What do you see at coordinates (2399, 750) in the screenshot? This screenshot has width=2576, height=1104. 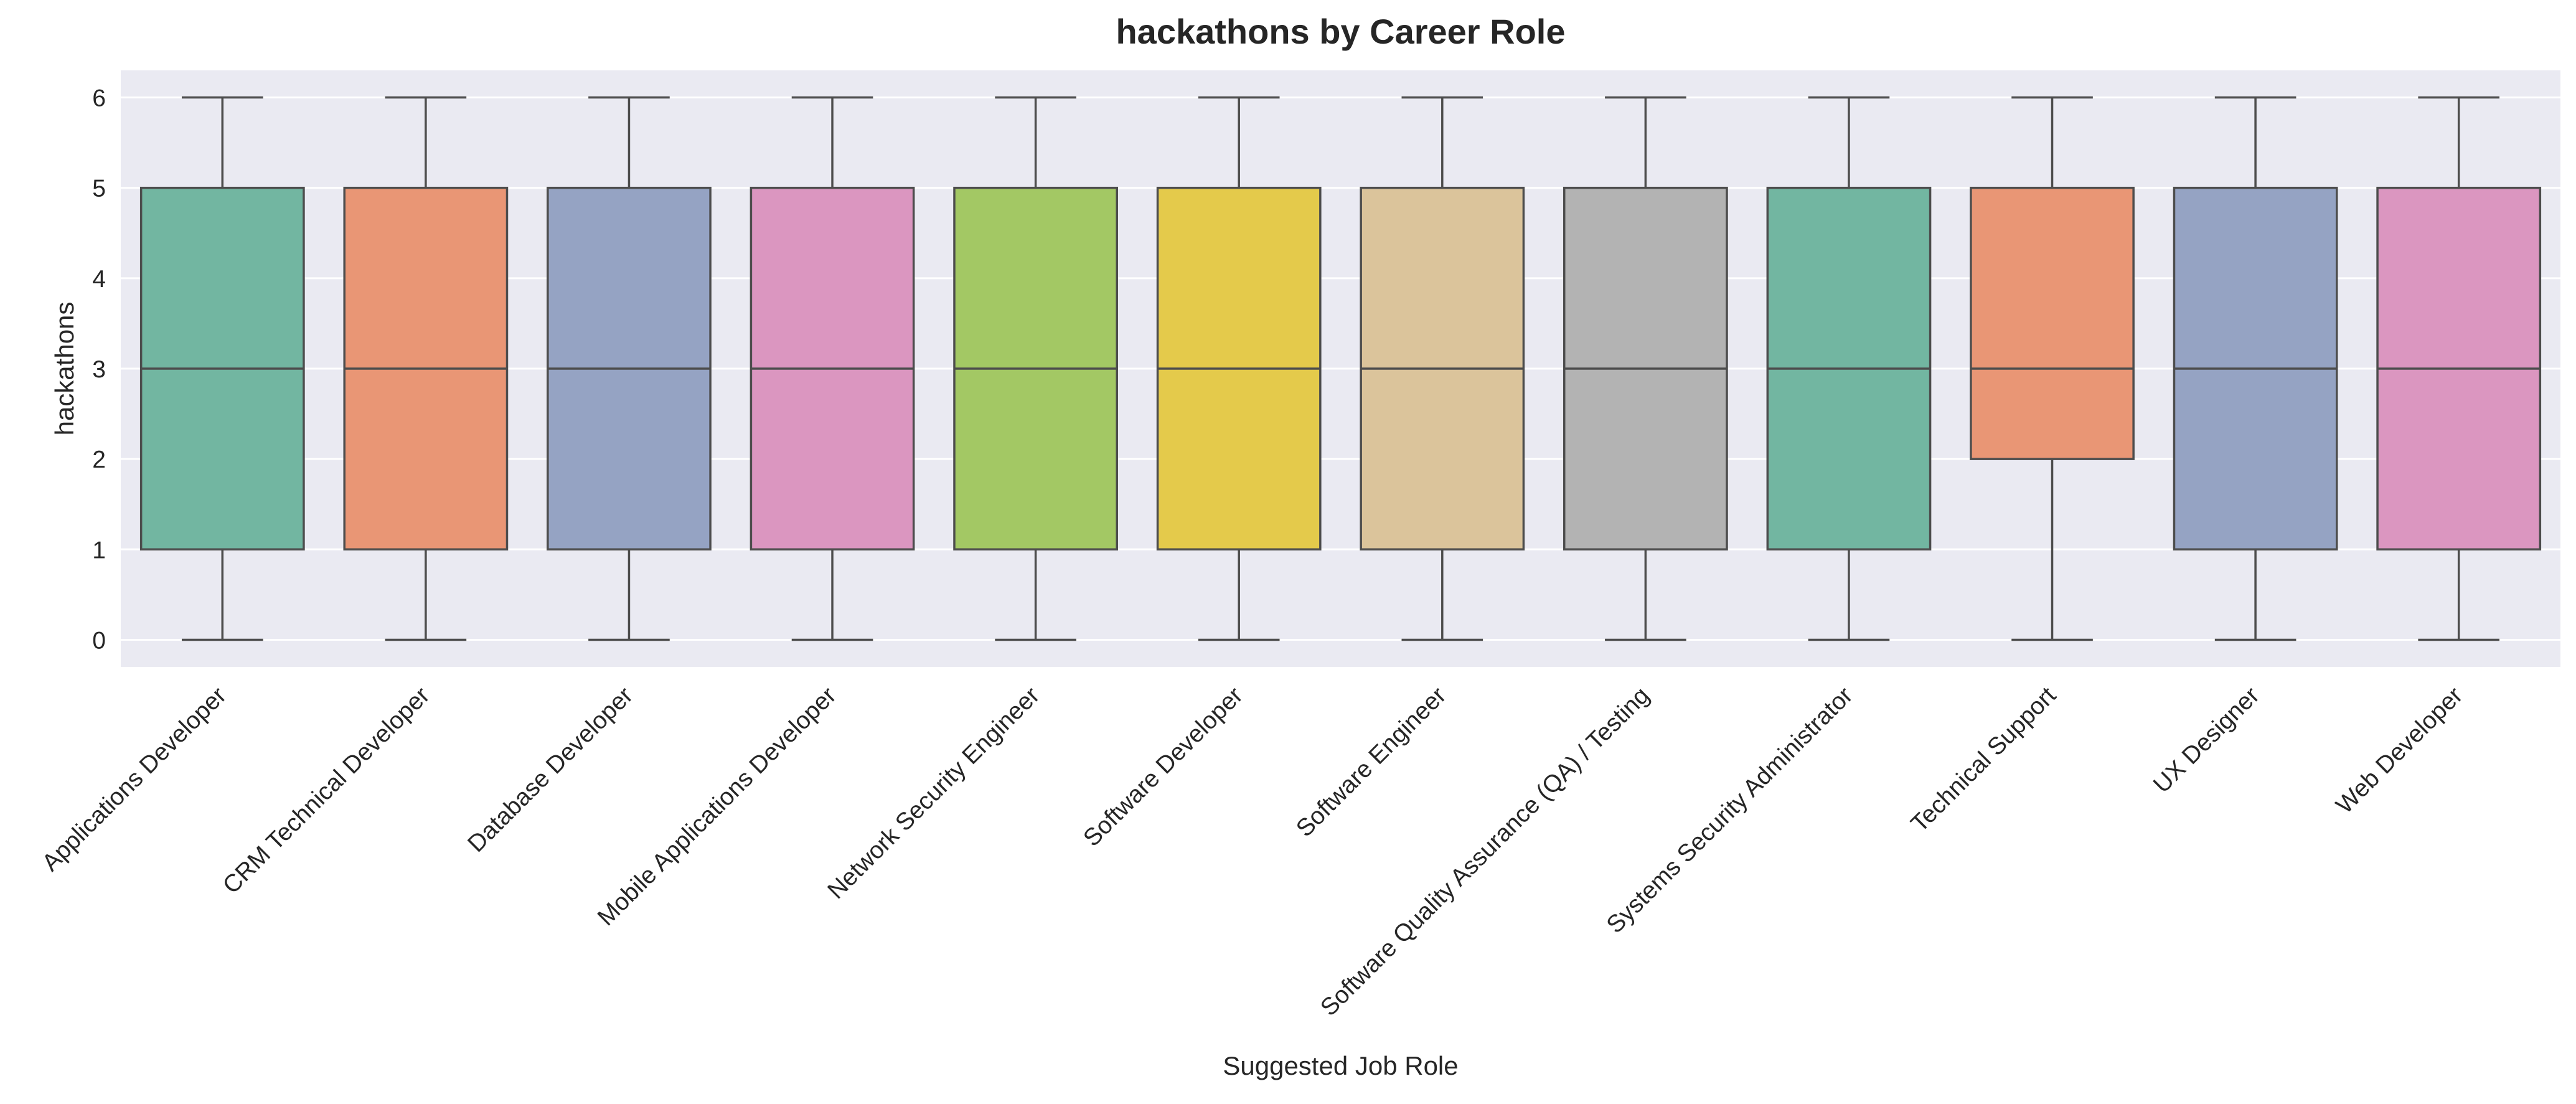 I see `x-tick-label: Web Developer` at bounding box center [2399, 750].